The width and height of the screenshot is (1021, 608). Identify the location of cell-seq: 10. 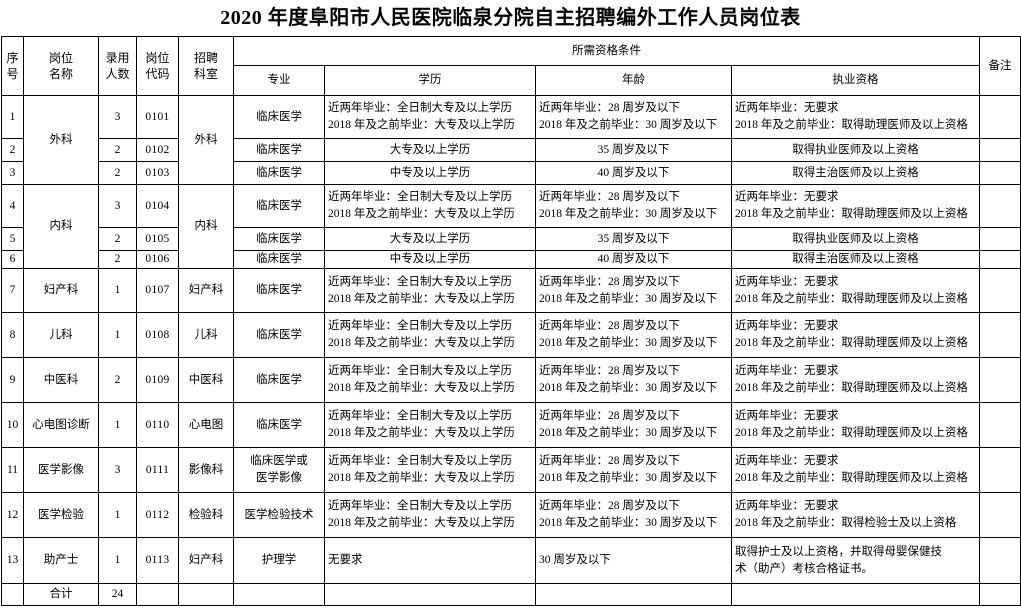
(12, 425).